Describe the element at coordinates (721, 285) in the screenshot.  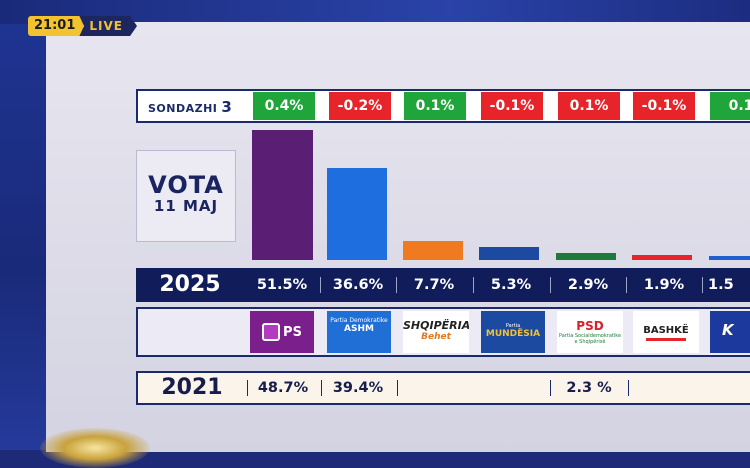
I see `result-2025-k: 1.5` at that location.